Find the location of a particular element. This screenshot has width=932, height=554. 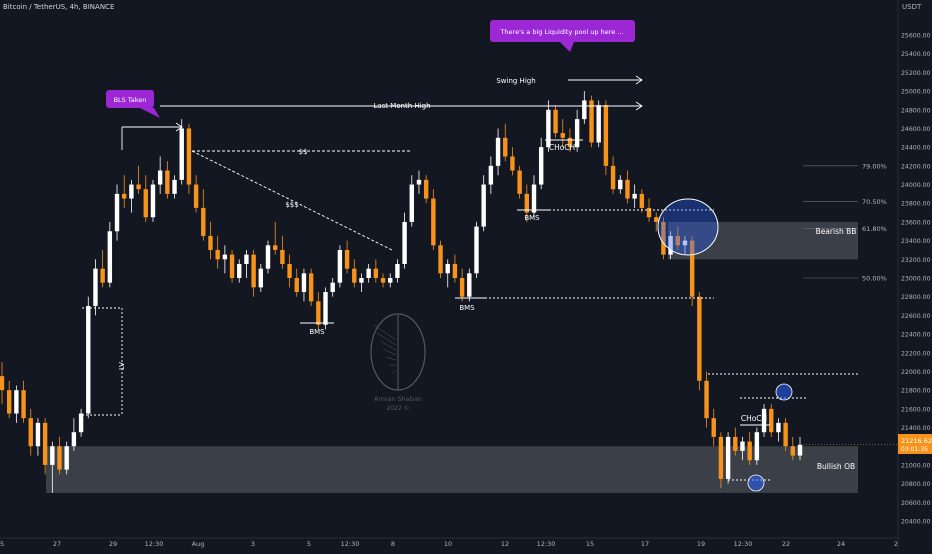

x-tick-label: 22 is located at coordinates (786, 544).